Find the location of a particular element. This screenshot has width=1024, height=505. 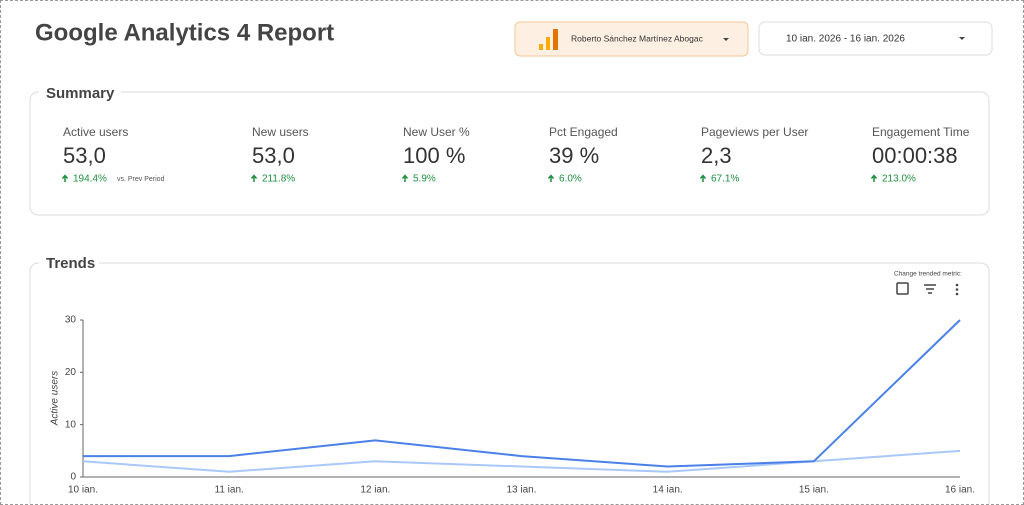

summary-title: Summary is located at coordinates (80, 93).